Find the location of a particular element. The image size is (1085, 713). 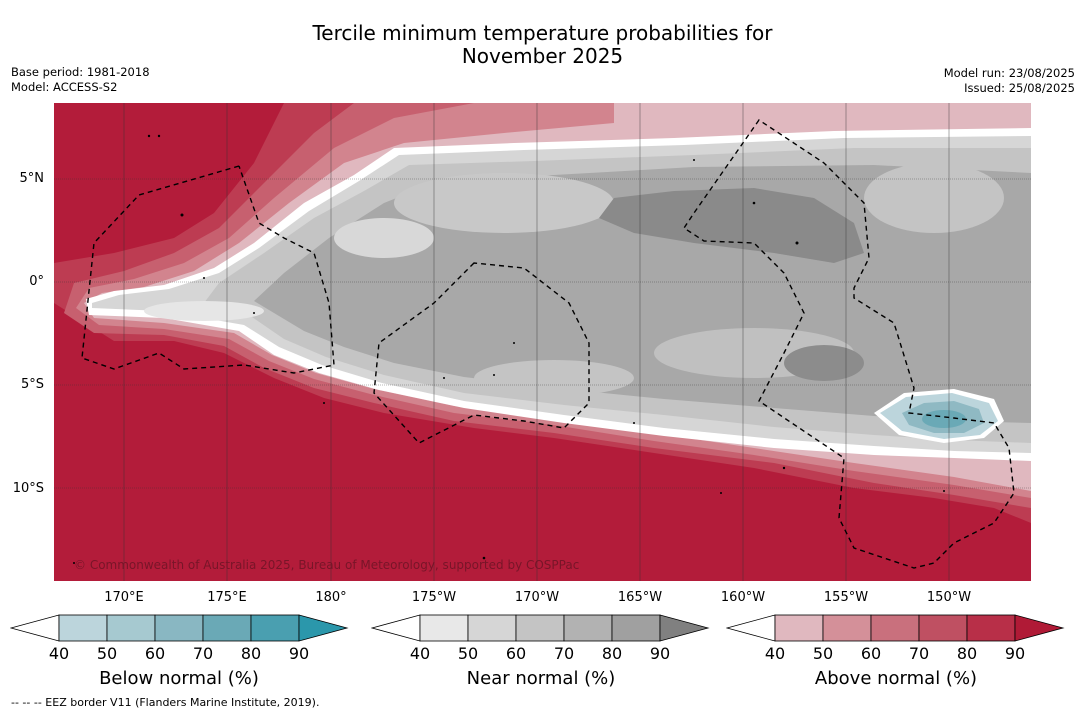

lat-label-5s: 5°S is located at coordinates (32, 384).